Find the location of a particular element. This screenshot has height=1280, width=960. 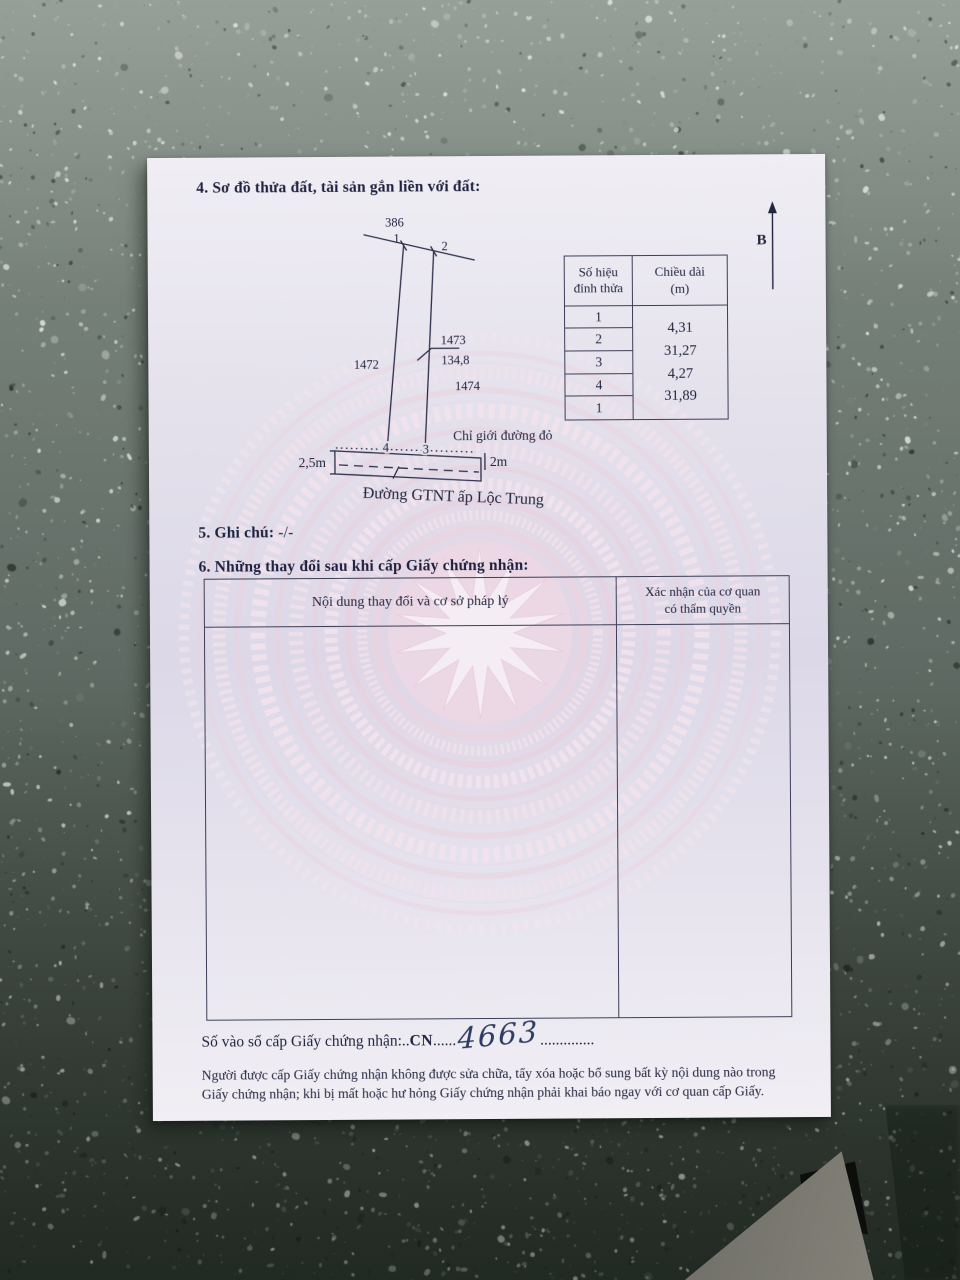

east-parcel-line is located at coordinates (429, 353).